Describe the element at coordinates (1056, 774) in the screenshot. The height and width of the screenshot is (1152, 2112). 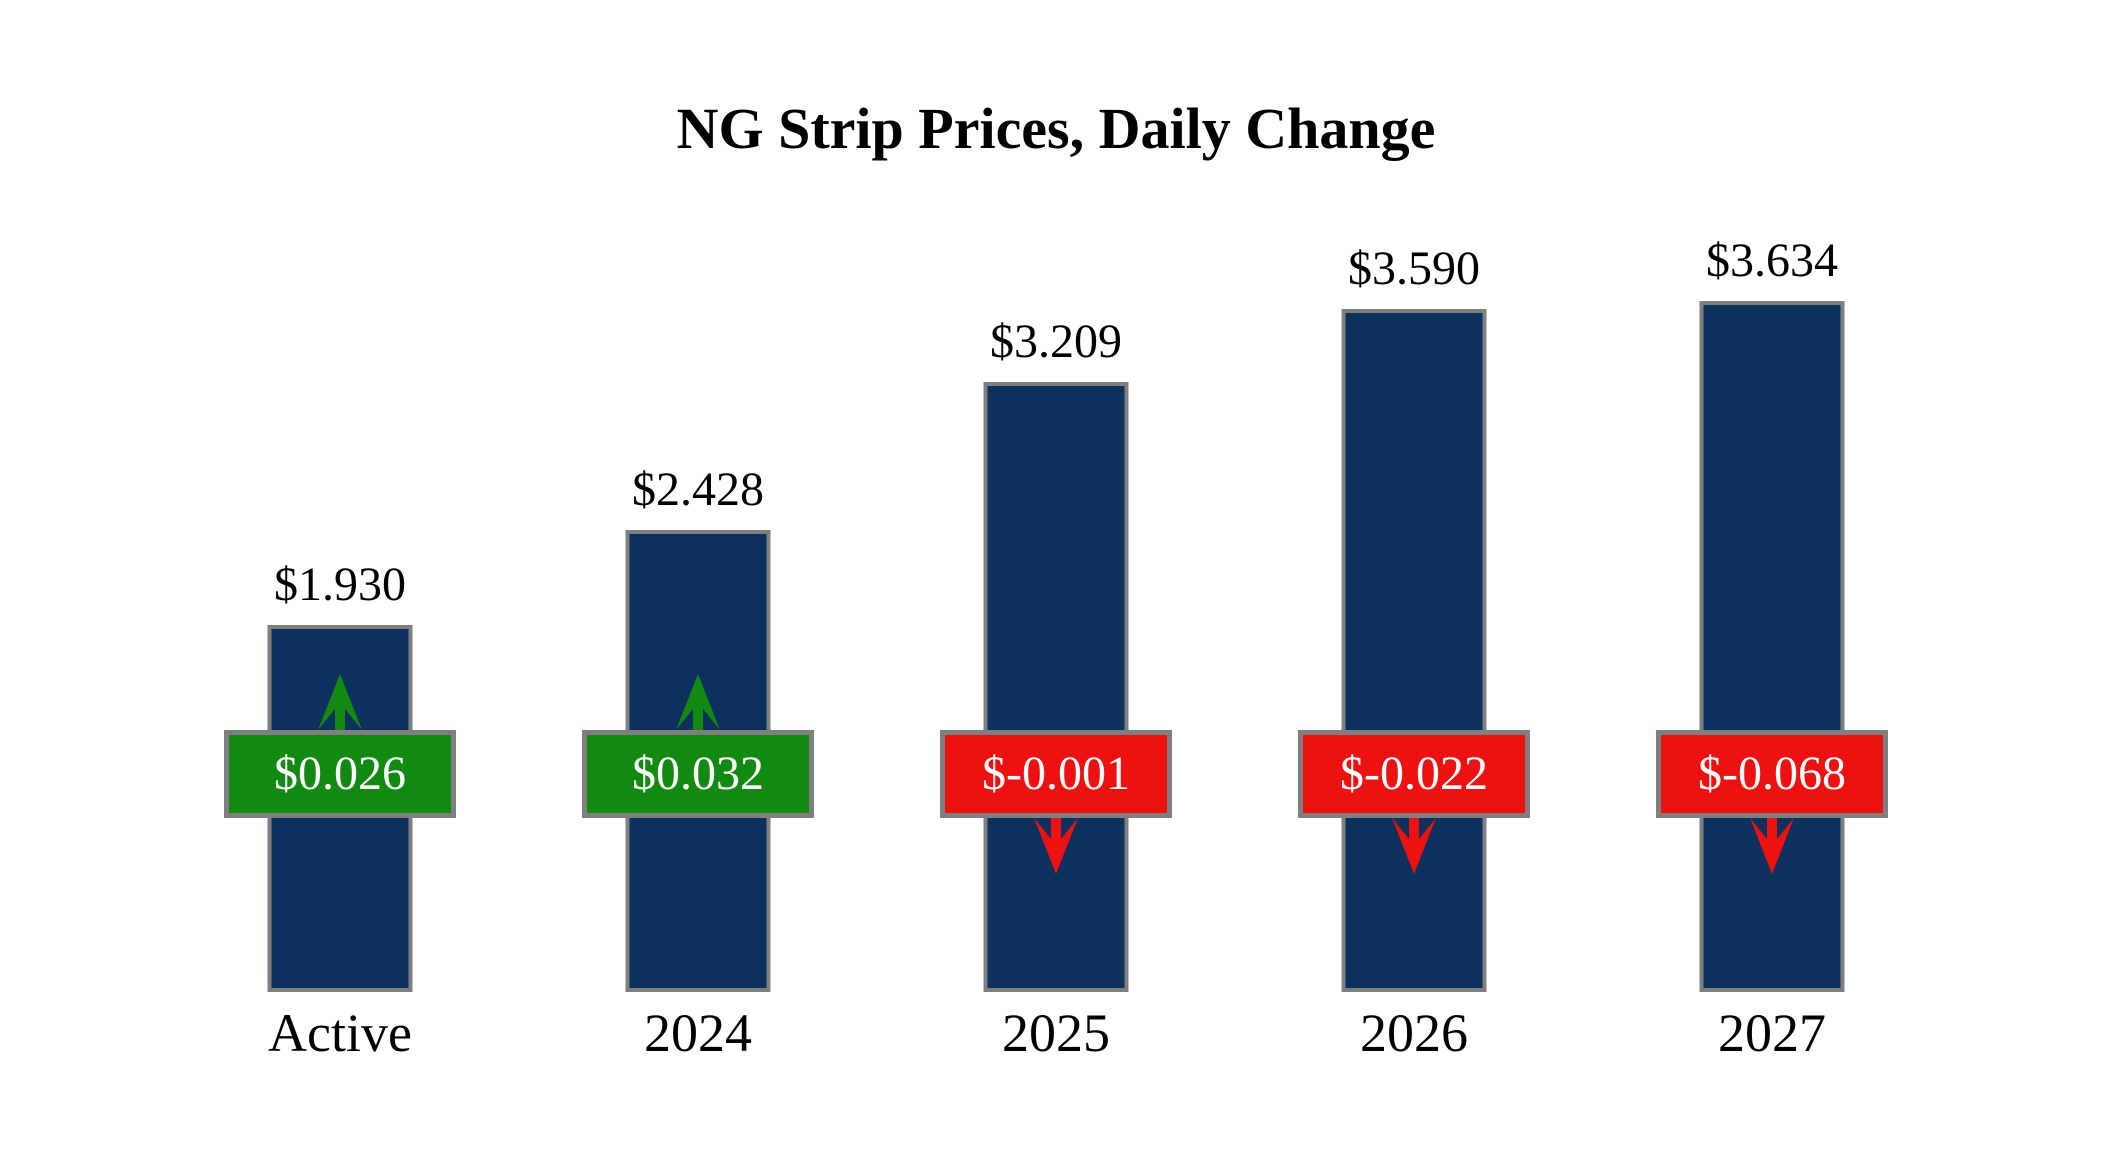
I see `change-badge: $-0.001` at that location.